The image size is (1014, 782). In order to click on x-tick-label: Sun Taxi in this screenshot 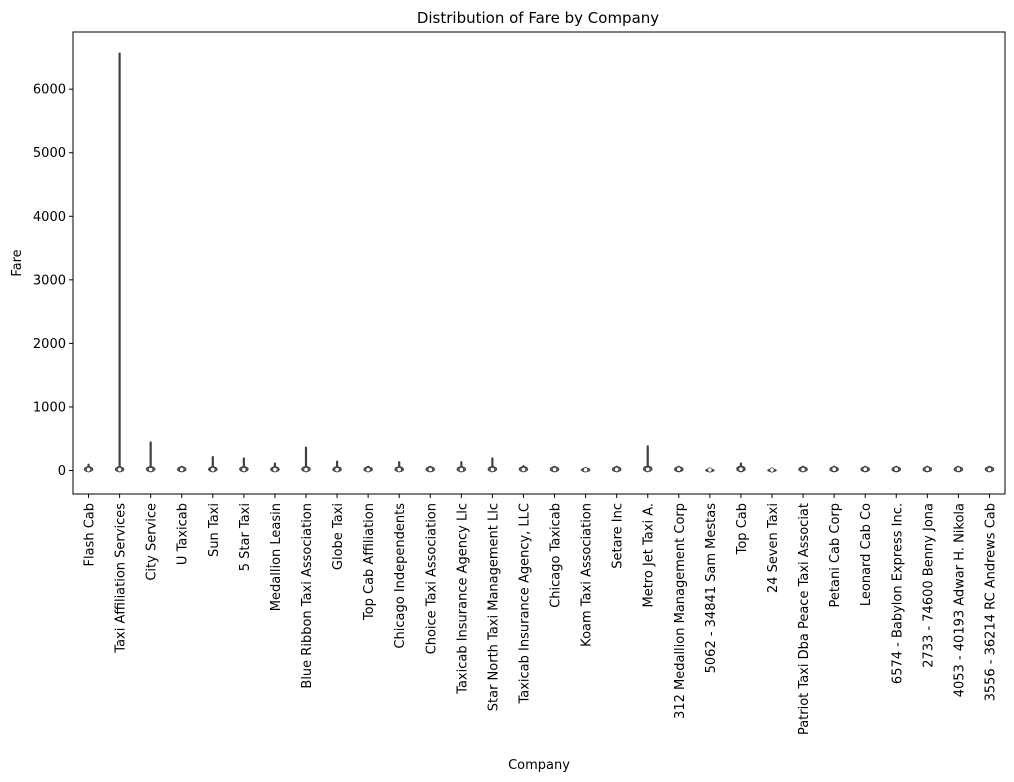, I will do `click(214, 530)`.